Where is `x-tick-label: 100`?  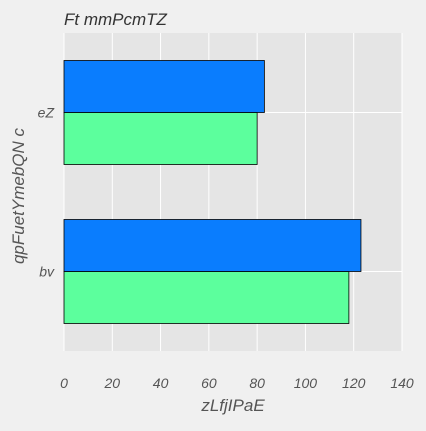 x-tick-label: 100 is located at coordinates (306, 383).